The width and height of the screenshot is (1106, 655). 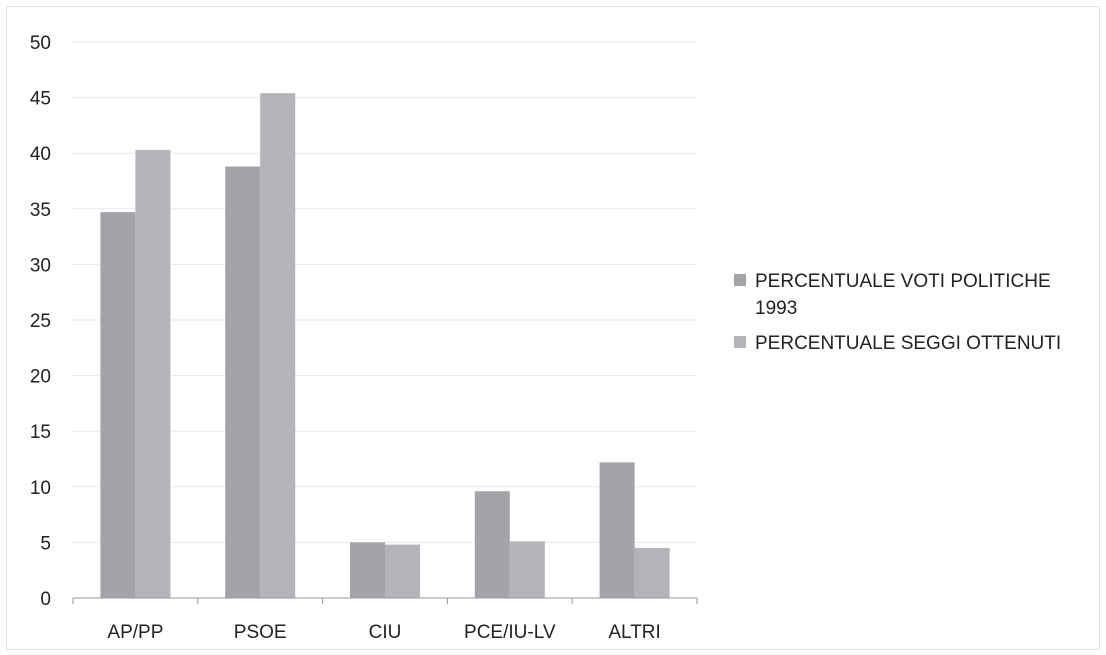 I want to click on legend-swatch-voti, so click(x=740, y=280).